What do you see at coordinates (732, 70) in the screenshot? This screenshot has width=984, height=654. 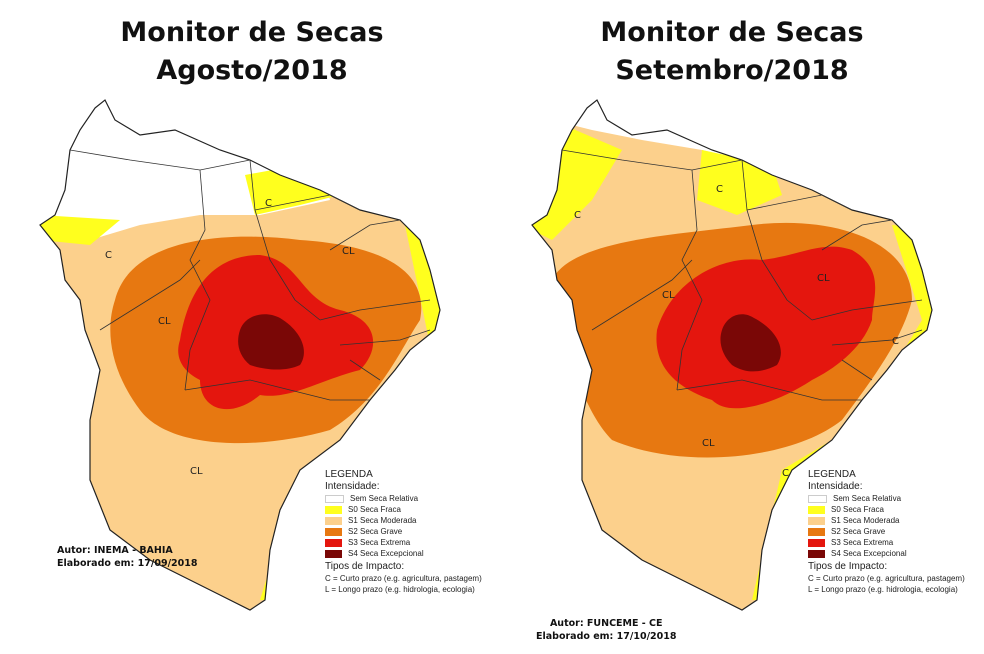 I see `title-line-2: Setembro/2018` at bounding box center [732, 70].